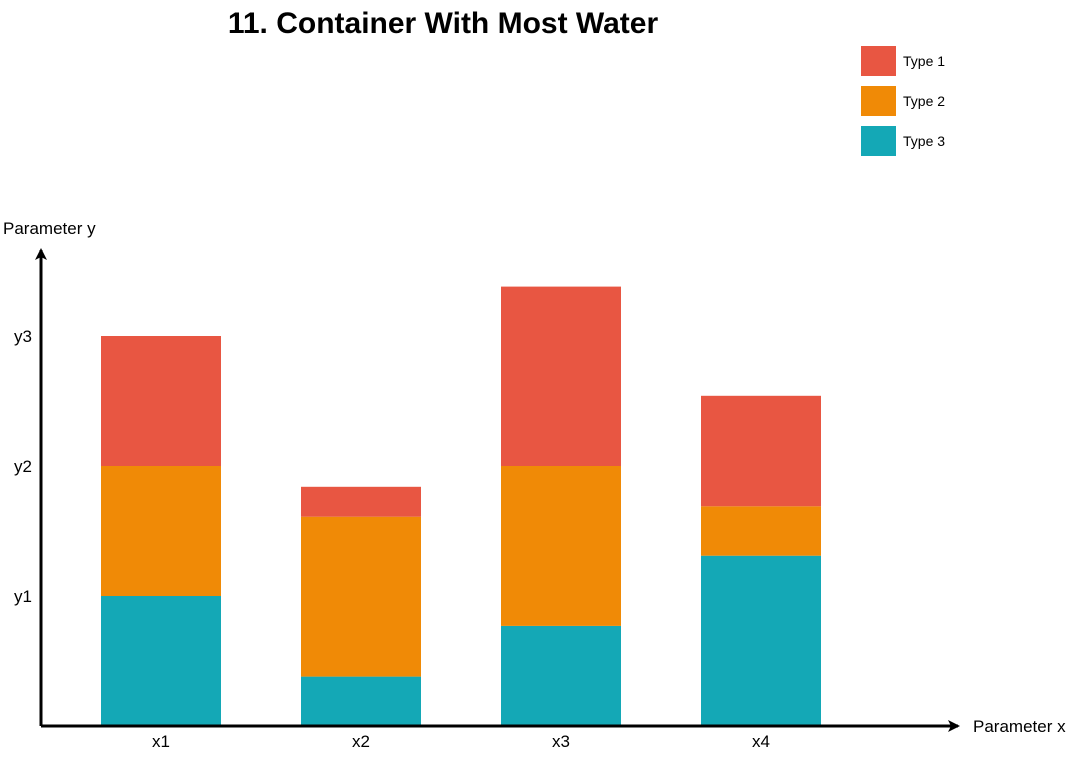  Describe the element at coordinates (361, 701) in the screenshot. I see `bar-type-3-x2` at that location.